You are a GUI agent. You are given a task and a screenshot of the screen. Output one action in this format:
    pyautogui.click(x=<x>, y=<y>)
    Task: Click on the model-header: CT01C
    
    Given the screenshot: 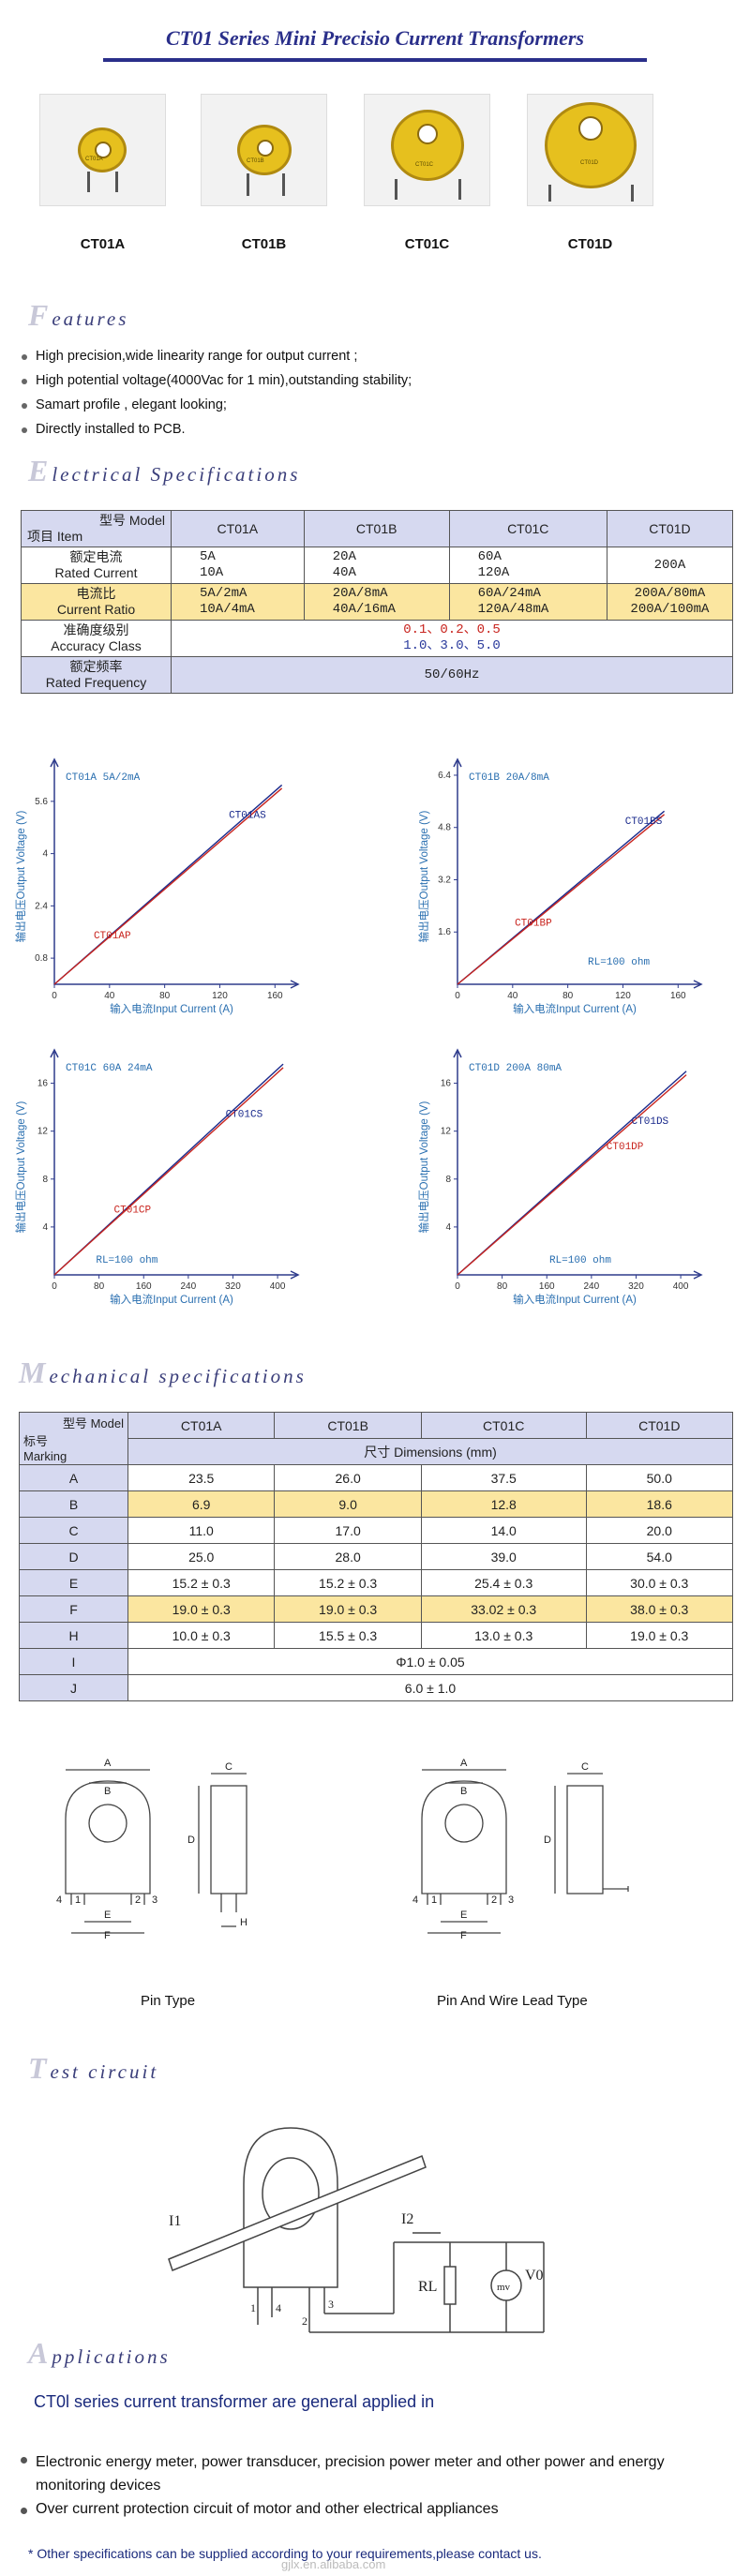 What is the action you would take?
    pyautogui.click(x=528, y=528)
    